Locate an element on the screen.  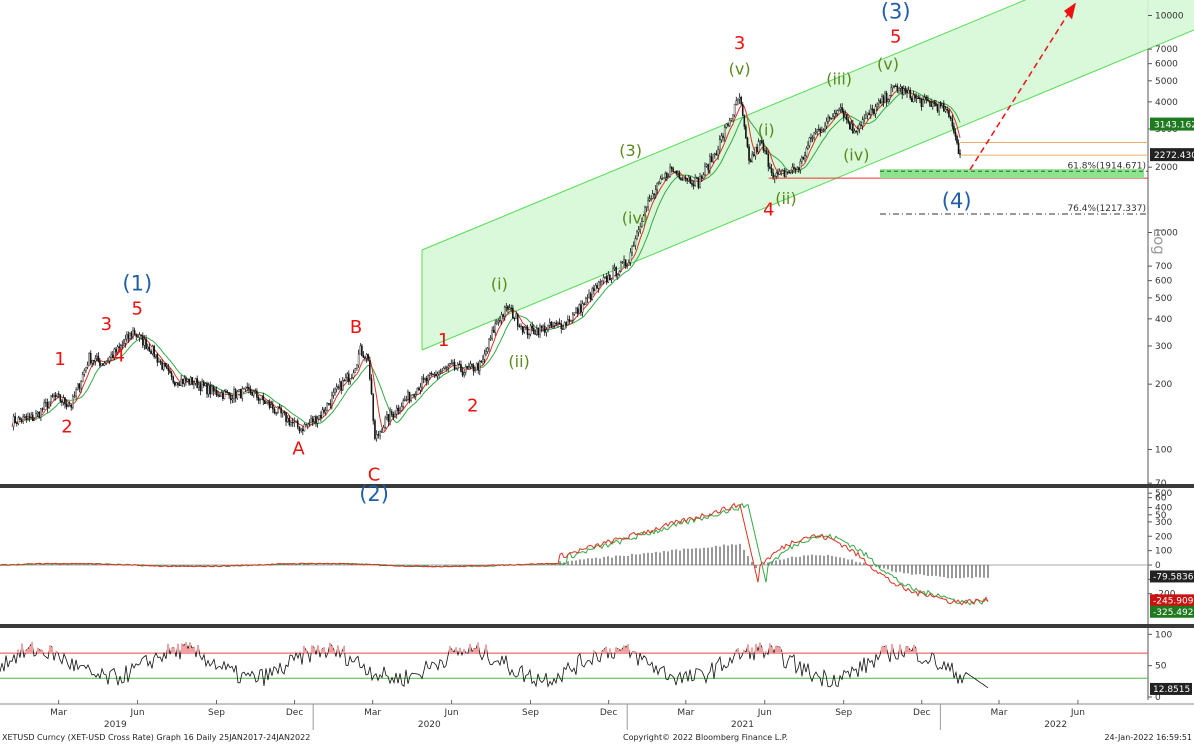
wave-label: (i) is located at coordinates (766, 129).